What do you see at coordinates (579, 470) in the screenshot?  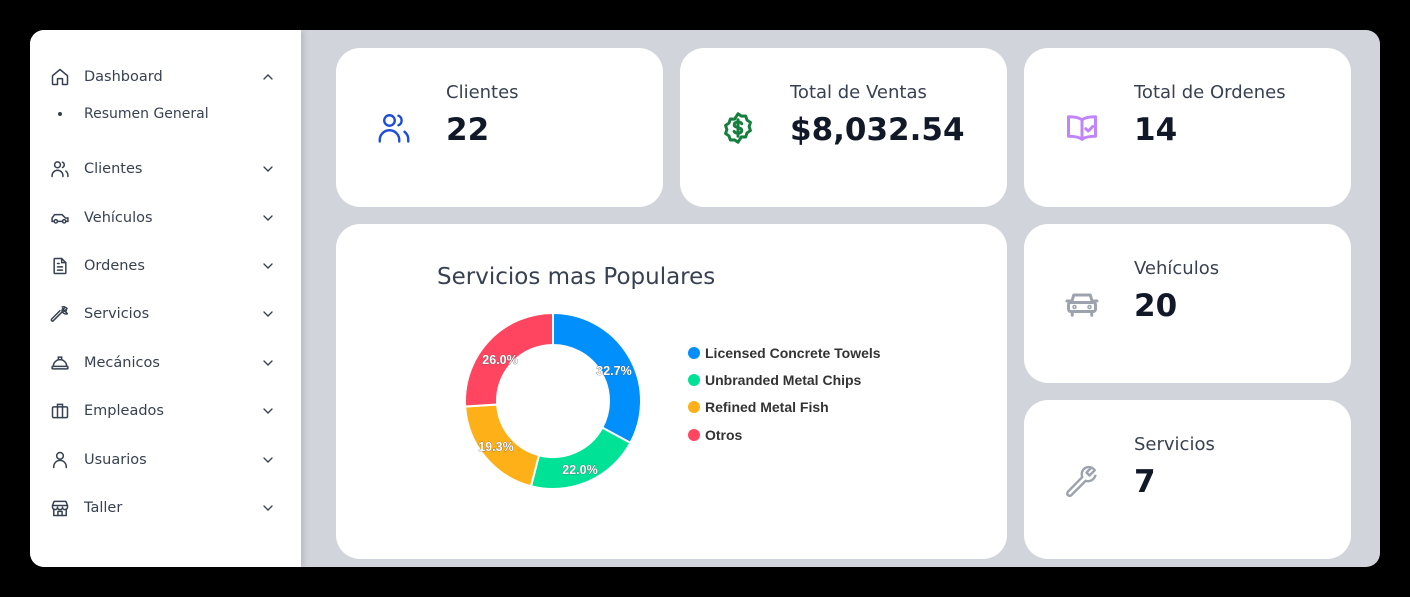 I see `slice-label: 22.0%` at bounding box center [579, 470].